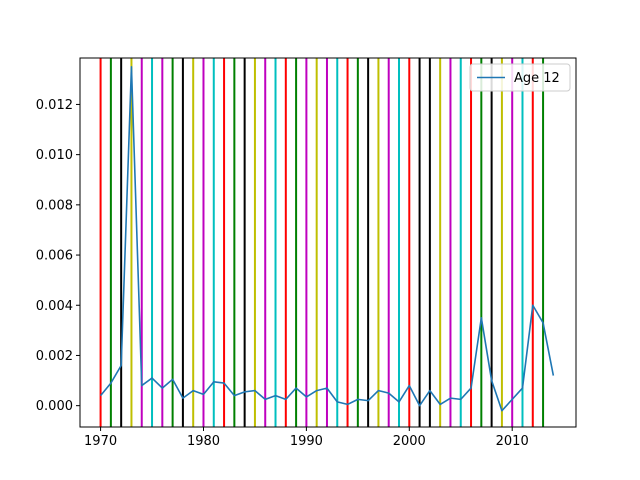 The width and height of the screenshot is (640, 480). What do you see at coordinates (54, 256) in the screenshot?
I see `y-tick-label: 0.006` at bounding box center [54, 256].